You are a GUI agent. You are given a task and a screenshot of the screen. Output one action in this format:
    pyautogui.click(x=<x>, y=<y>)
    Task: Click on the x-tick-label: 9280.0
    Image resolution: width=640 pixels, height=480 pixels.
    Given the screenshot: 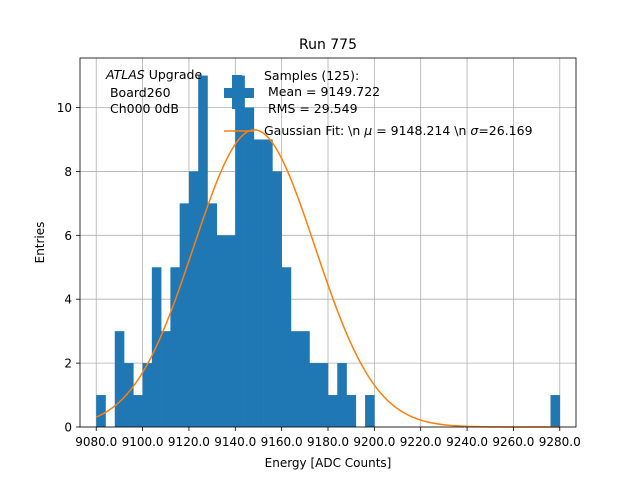 What is the action you would take?
    pyautogui.click(x=560, y=442)
    